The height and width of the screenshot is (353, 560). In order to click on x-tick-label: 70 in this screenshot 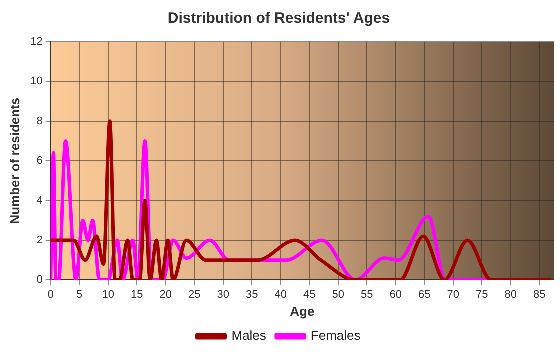, I will do `click(453, 294)`.